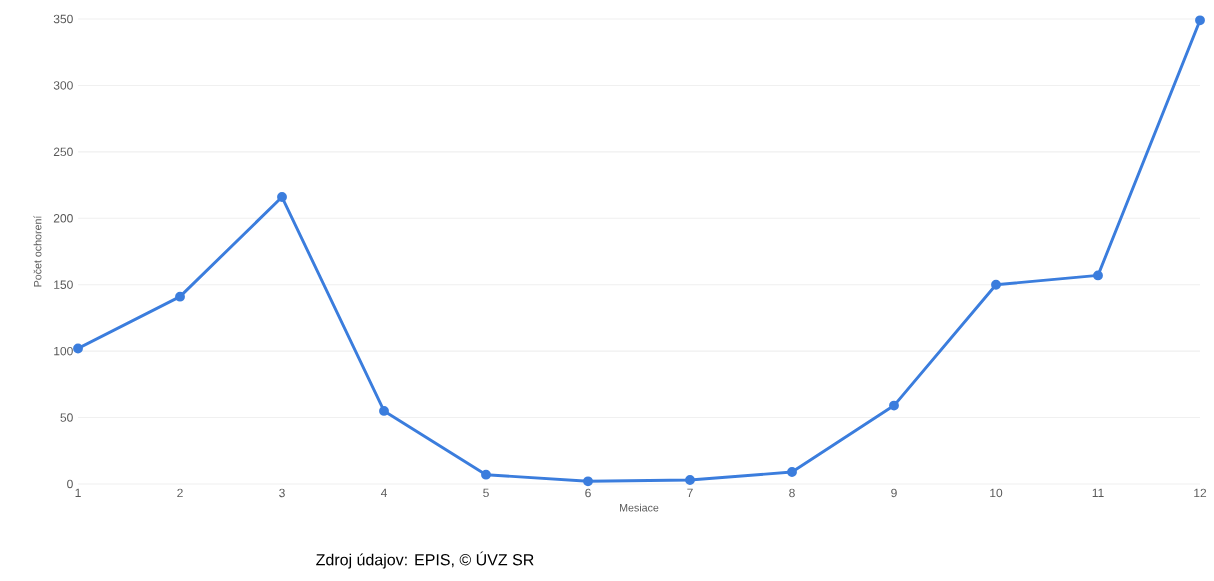  I want to click on x-axis-title: Mesiace, so click(639, 507).